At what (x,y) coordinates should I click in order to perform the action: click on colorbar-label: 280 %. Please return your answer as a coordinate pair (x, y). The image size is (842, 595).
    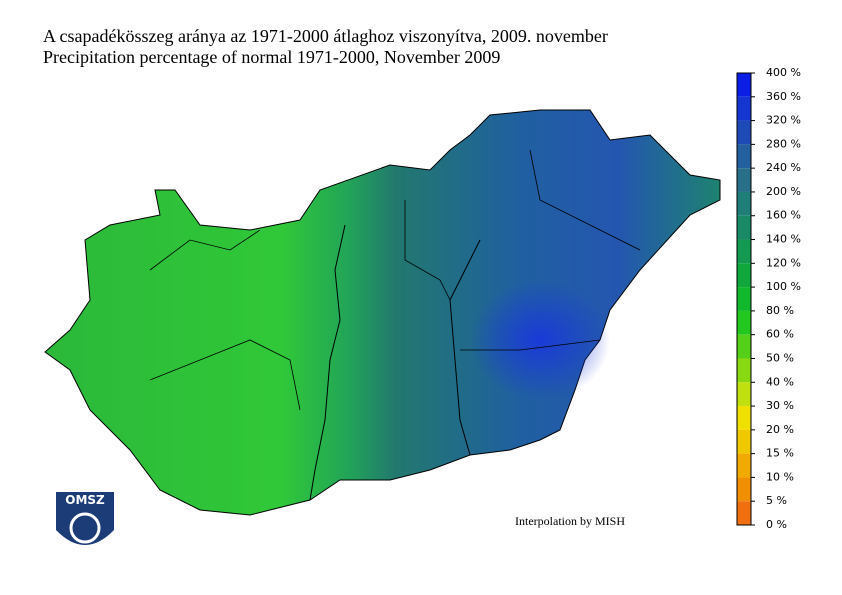
    Looking at the image, I should click on (783, 143).